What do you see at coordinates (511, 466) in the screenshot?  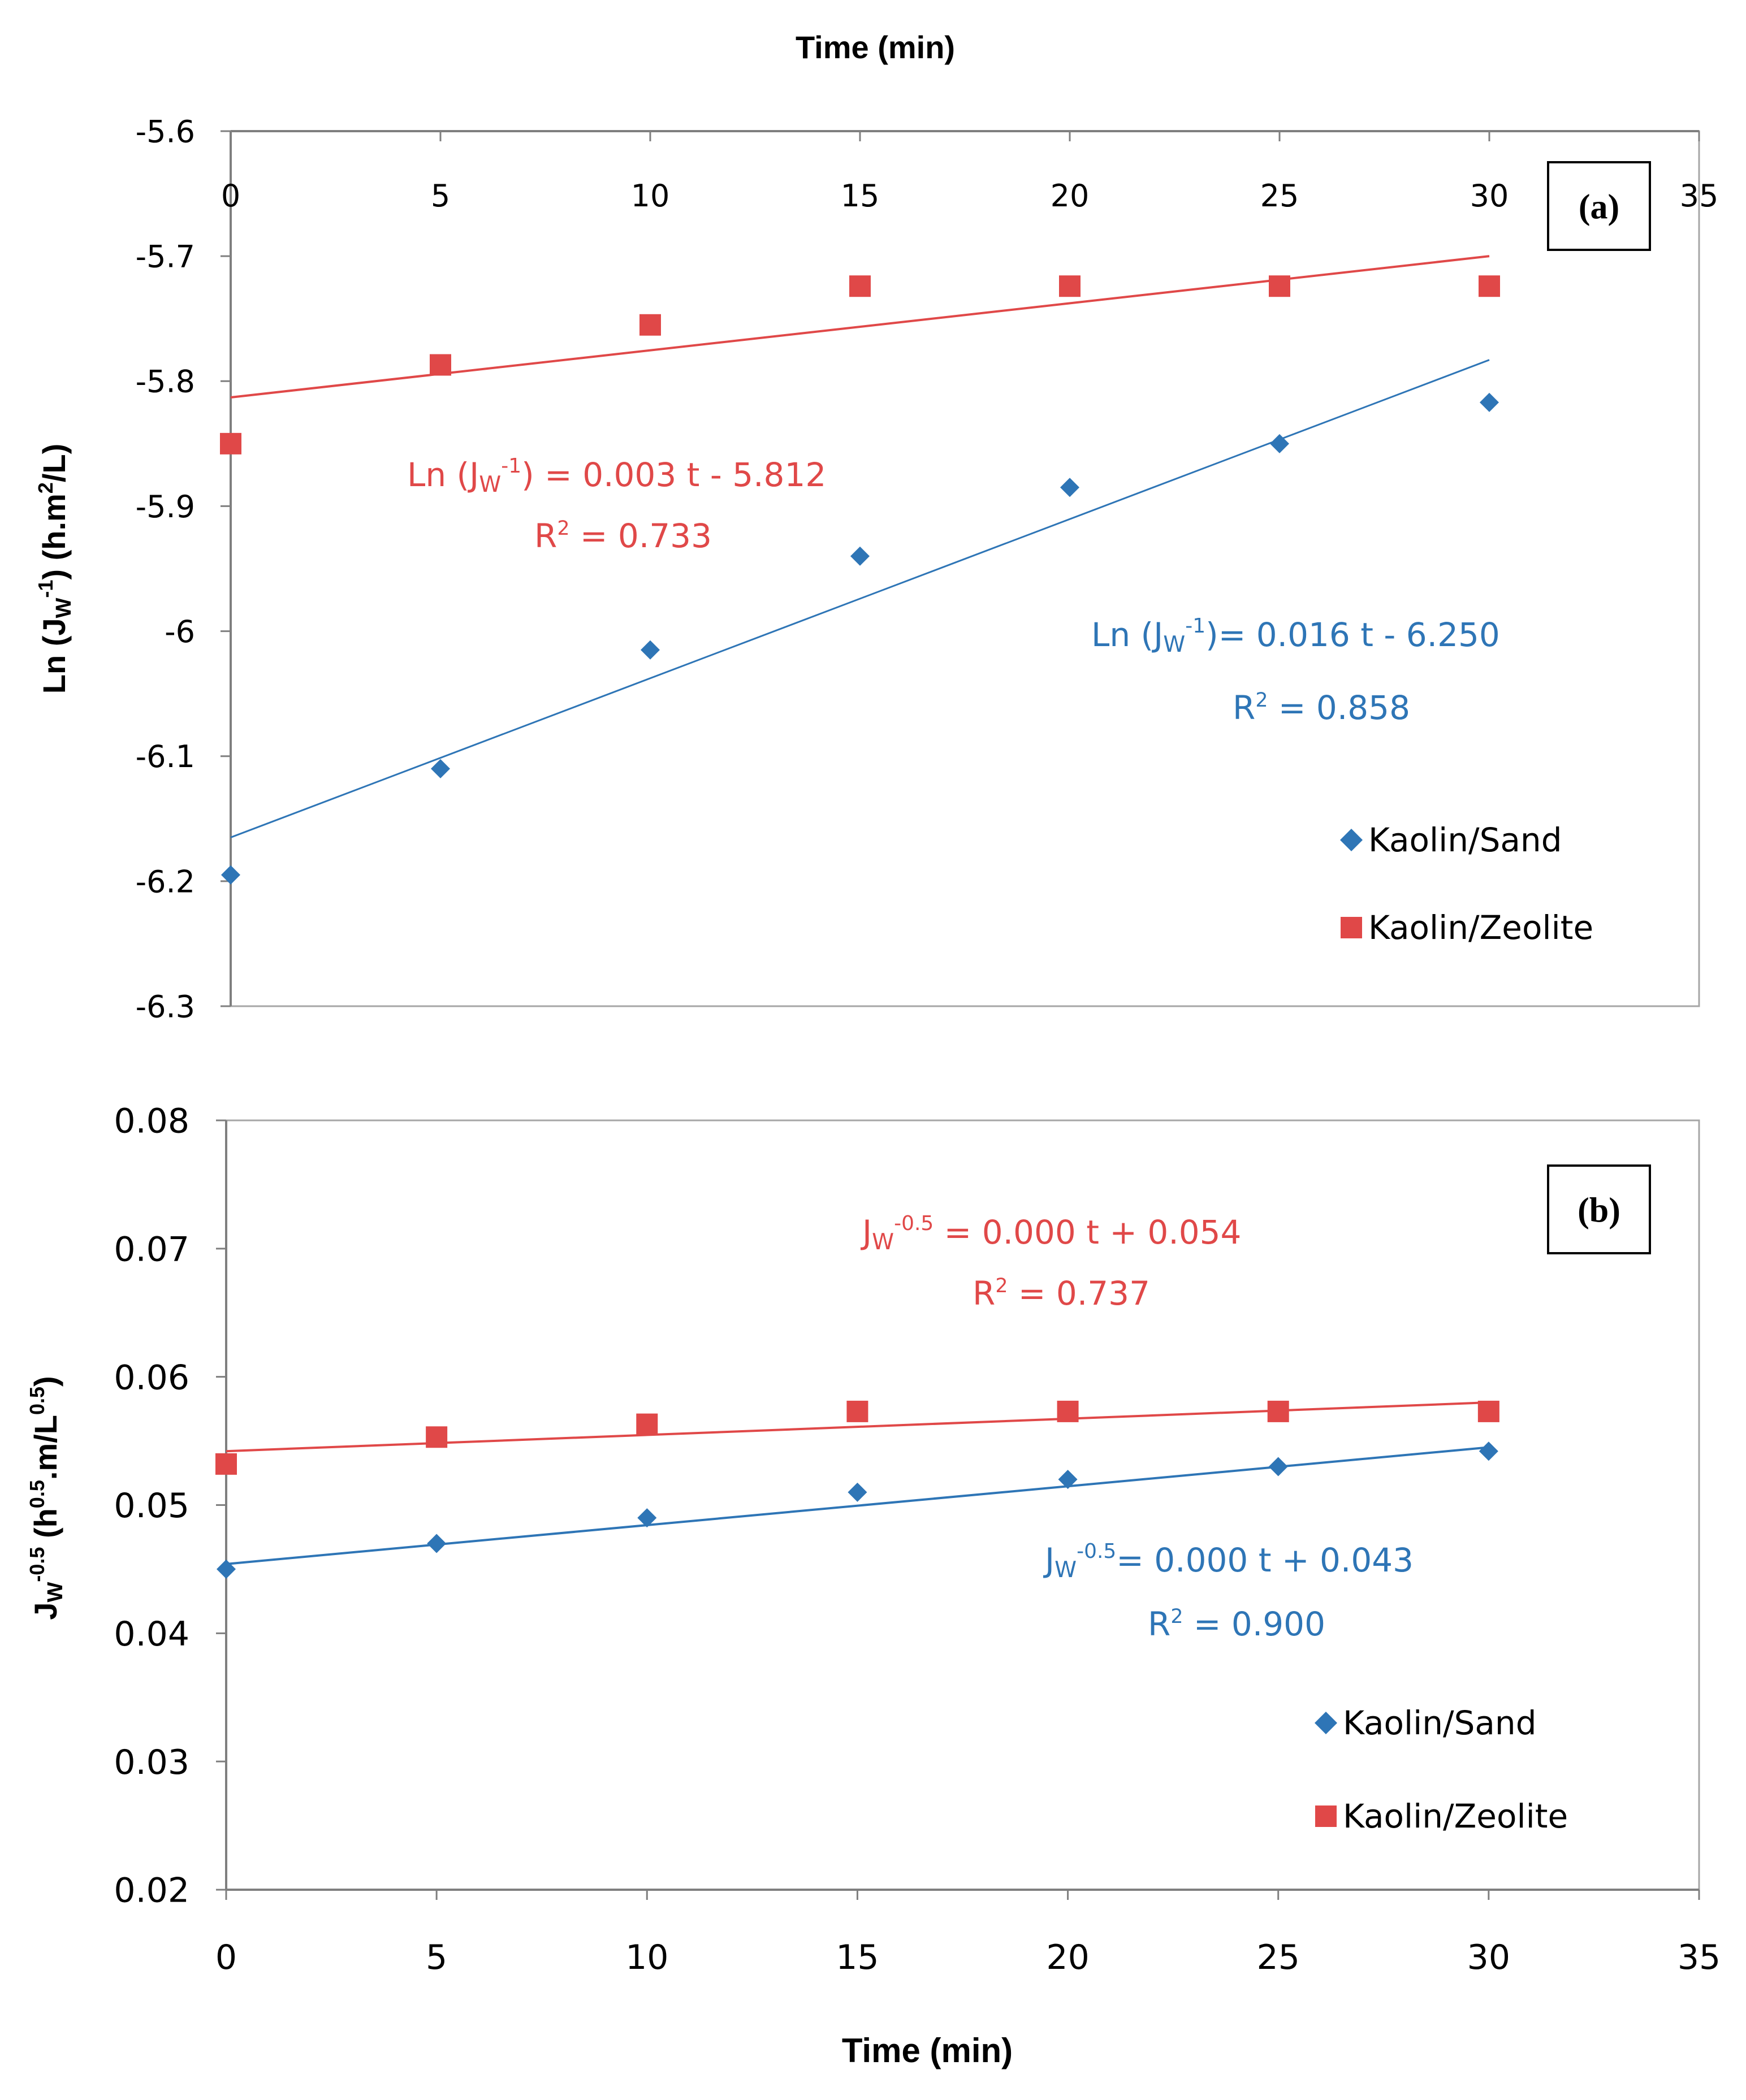 I see `equation-superscript: -1` at bounding box center [511, 466].